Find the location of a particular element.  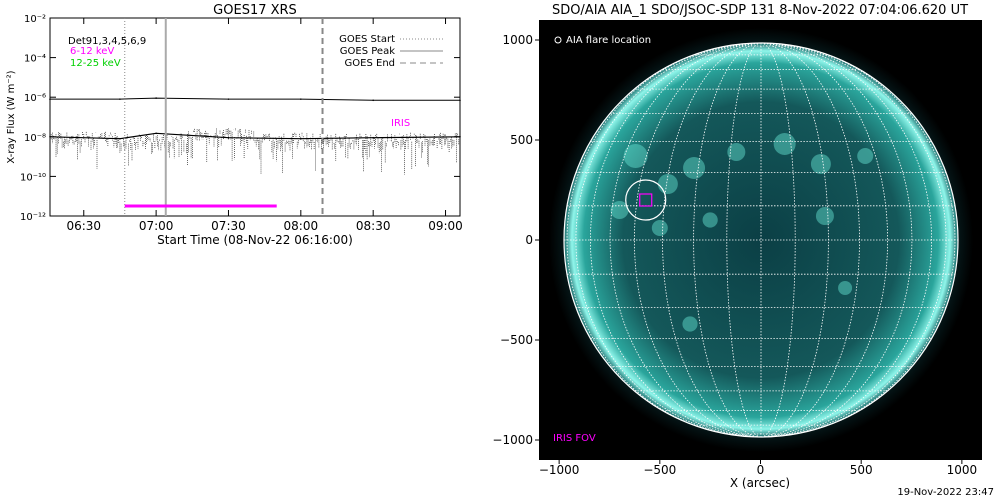

aia-x-tick-label: −500 is located at coordinates (659, 470).